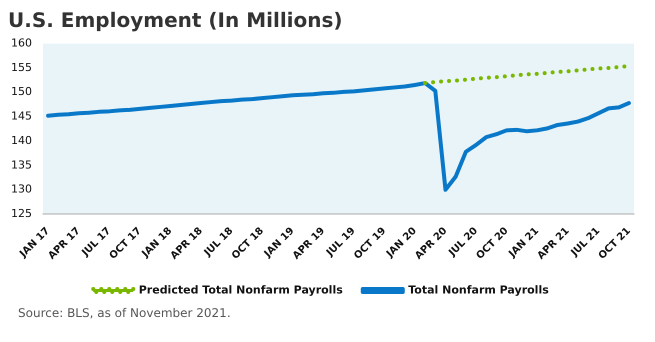 The height and width of the screenshot is (342, 655). Describe the element at coordinates (21, 91) in the screenshot. I see `y-tick-label: 150` at that location.